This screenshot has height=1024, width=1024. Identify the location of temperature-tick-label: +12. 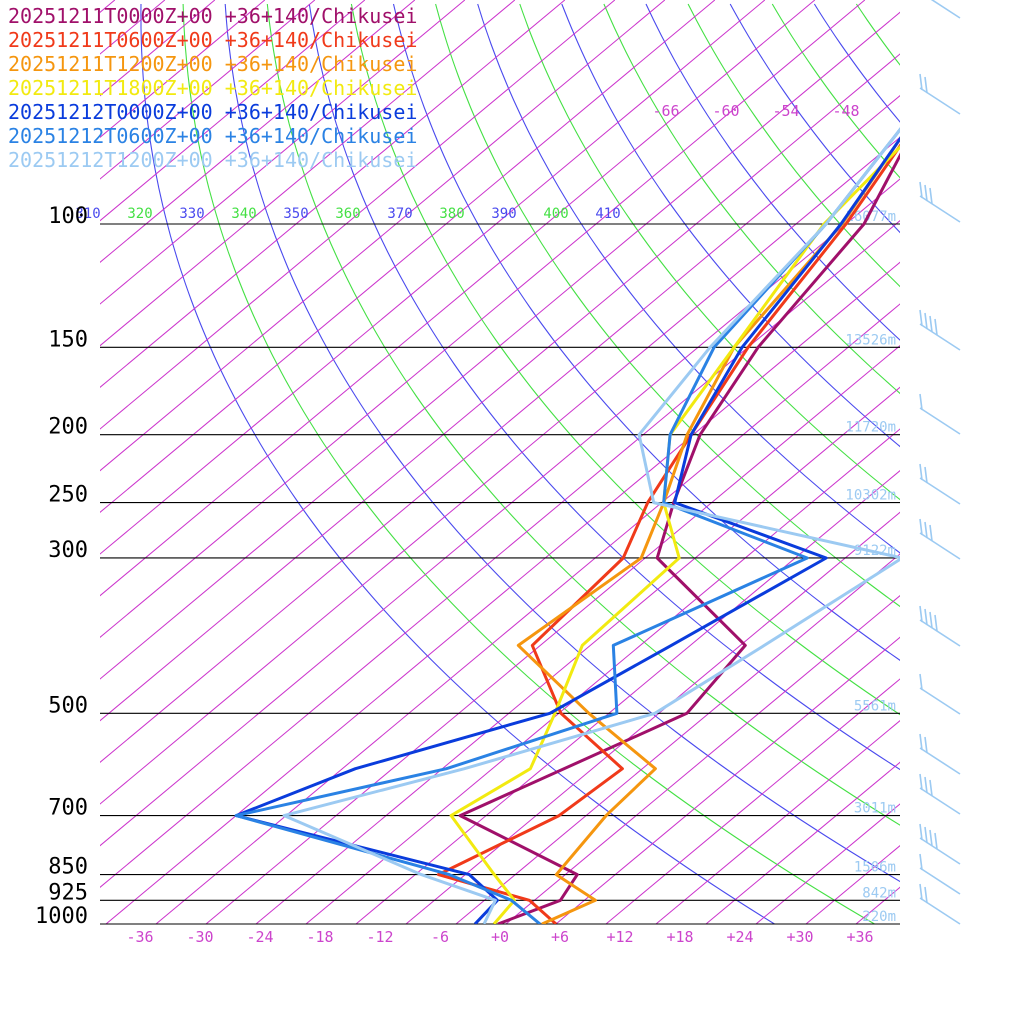
(619, 937).